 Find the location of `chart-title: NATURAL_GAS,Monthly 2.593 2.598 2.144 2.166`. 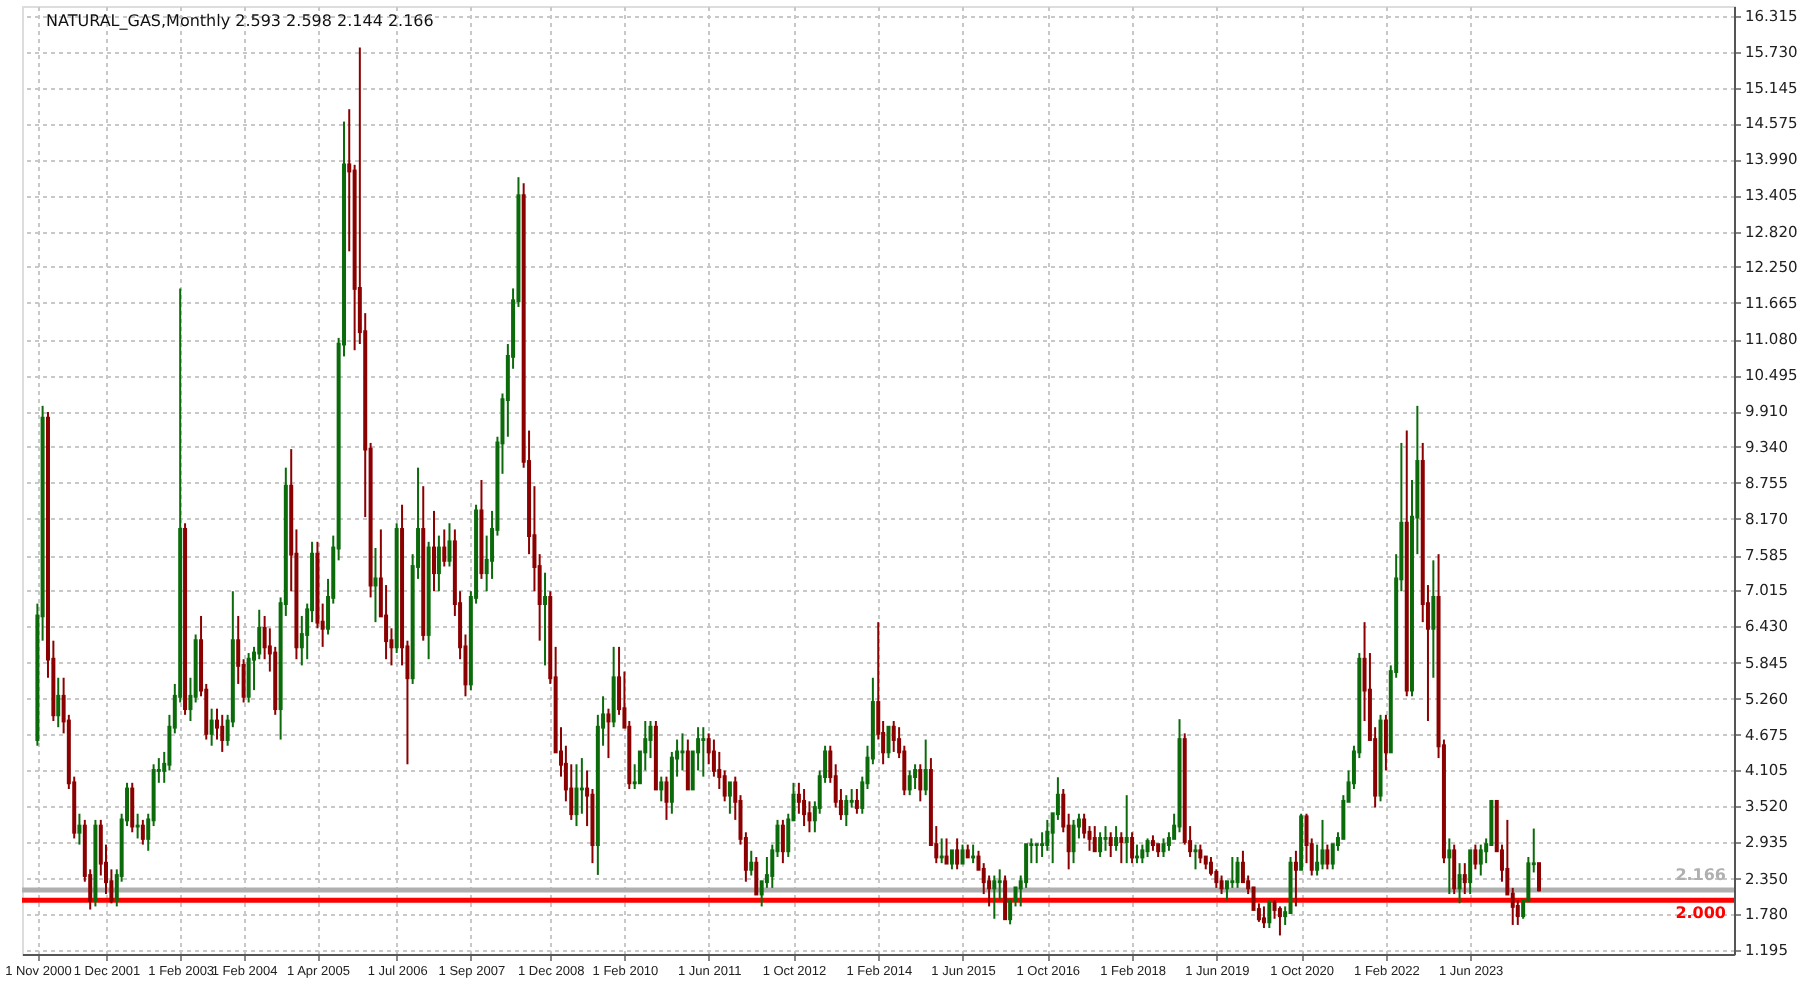

chart-title: NATURAL_GAS,Monthly 2.593 2.598 2.144 2.166 is located at coordinates (240, 21).